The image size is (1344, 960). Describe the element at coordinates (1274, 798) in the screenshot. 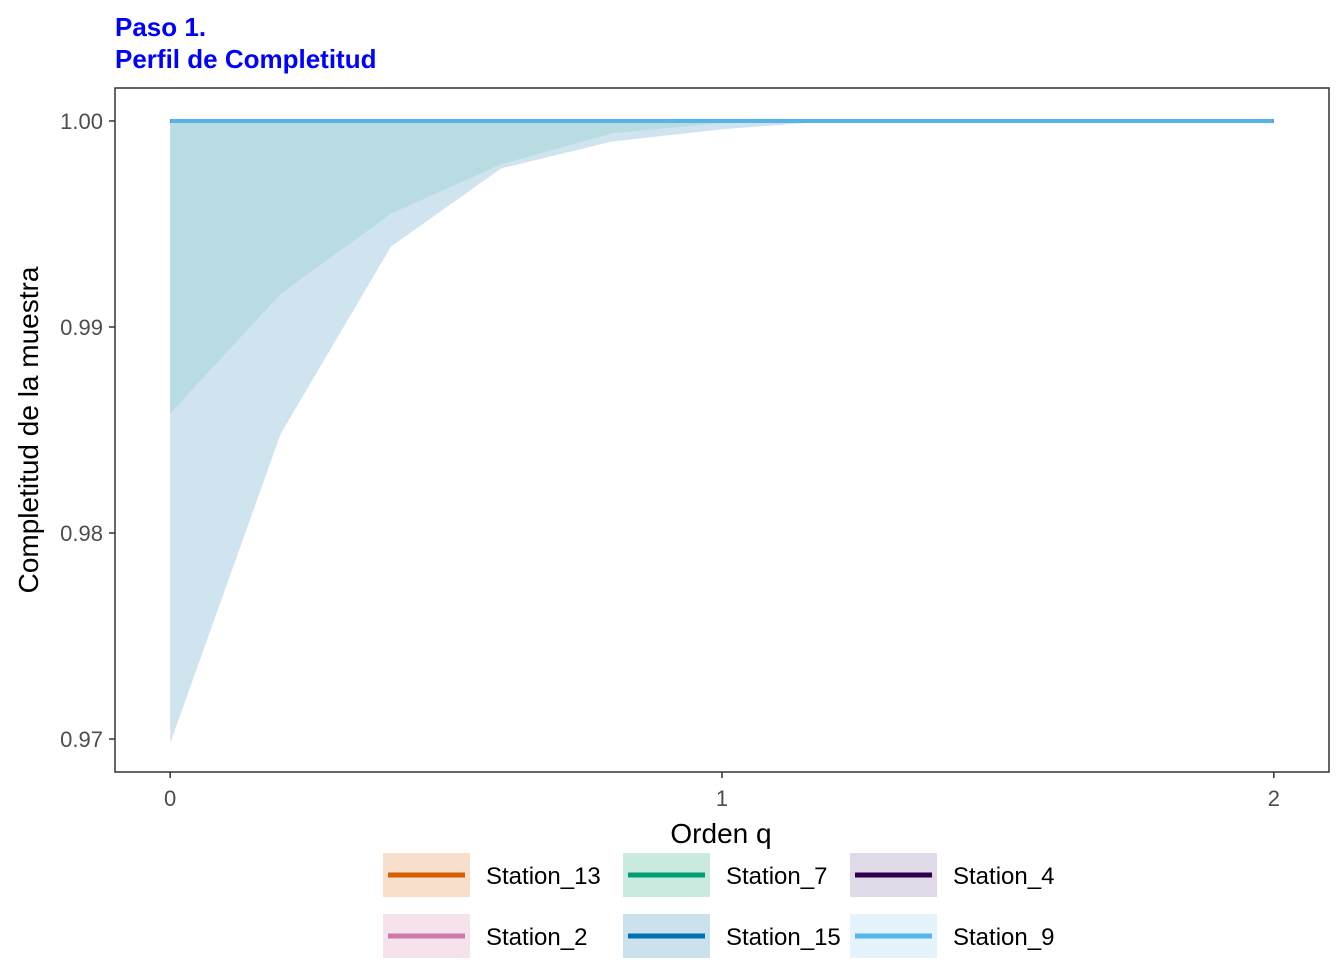

I see `x-tick-label: 2` at that location.